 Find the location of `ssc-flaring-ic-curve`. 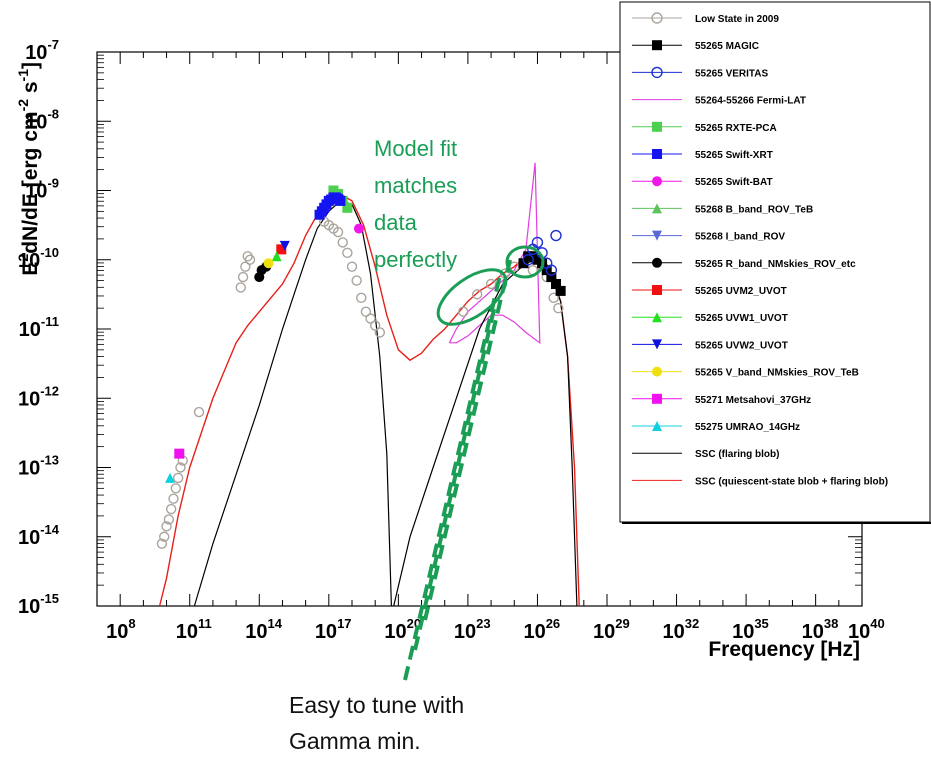

ssc-flaring-ic-curve is located at coordinates (485, 433).